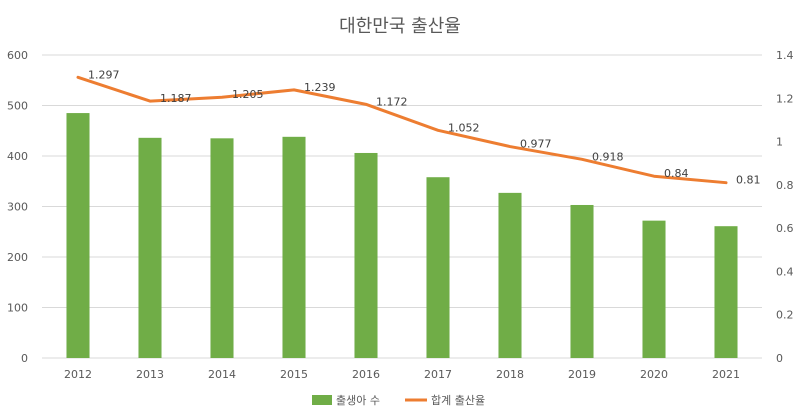 Image resolution: width=800 pixels, height=420 pixels. I want to click on bar-2017, so click(438, 267).